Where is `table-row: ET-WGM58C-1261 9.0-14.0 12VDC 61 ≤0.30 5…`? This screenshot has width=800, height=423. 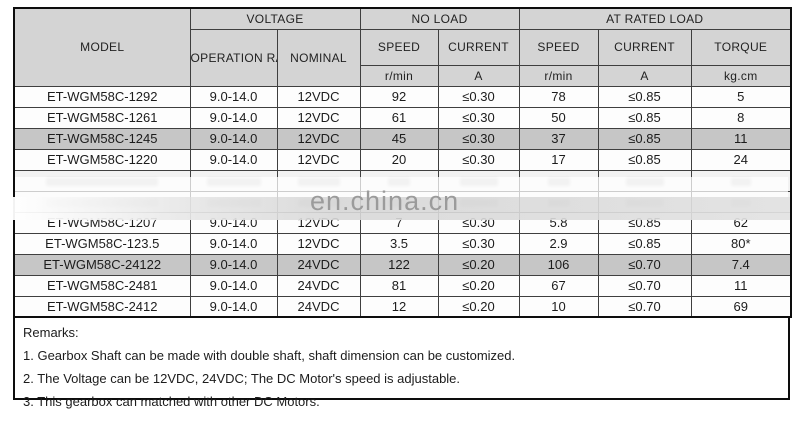 table-row: ET-WGM58C-1261 9.0-14.0 12VDC 61 ≤0.30 5… is located at coordinates (402, 117).